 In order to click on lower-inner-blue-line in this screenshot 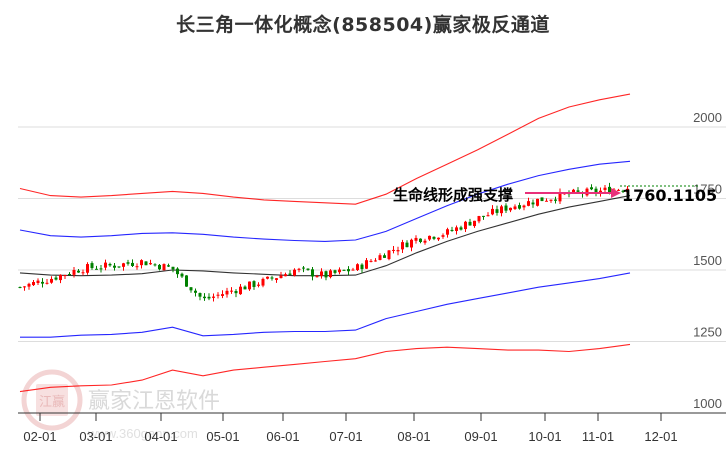, I will do `click(325, 305)`.